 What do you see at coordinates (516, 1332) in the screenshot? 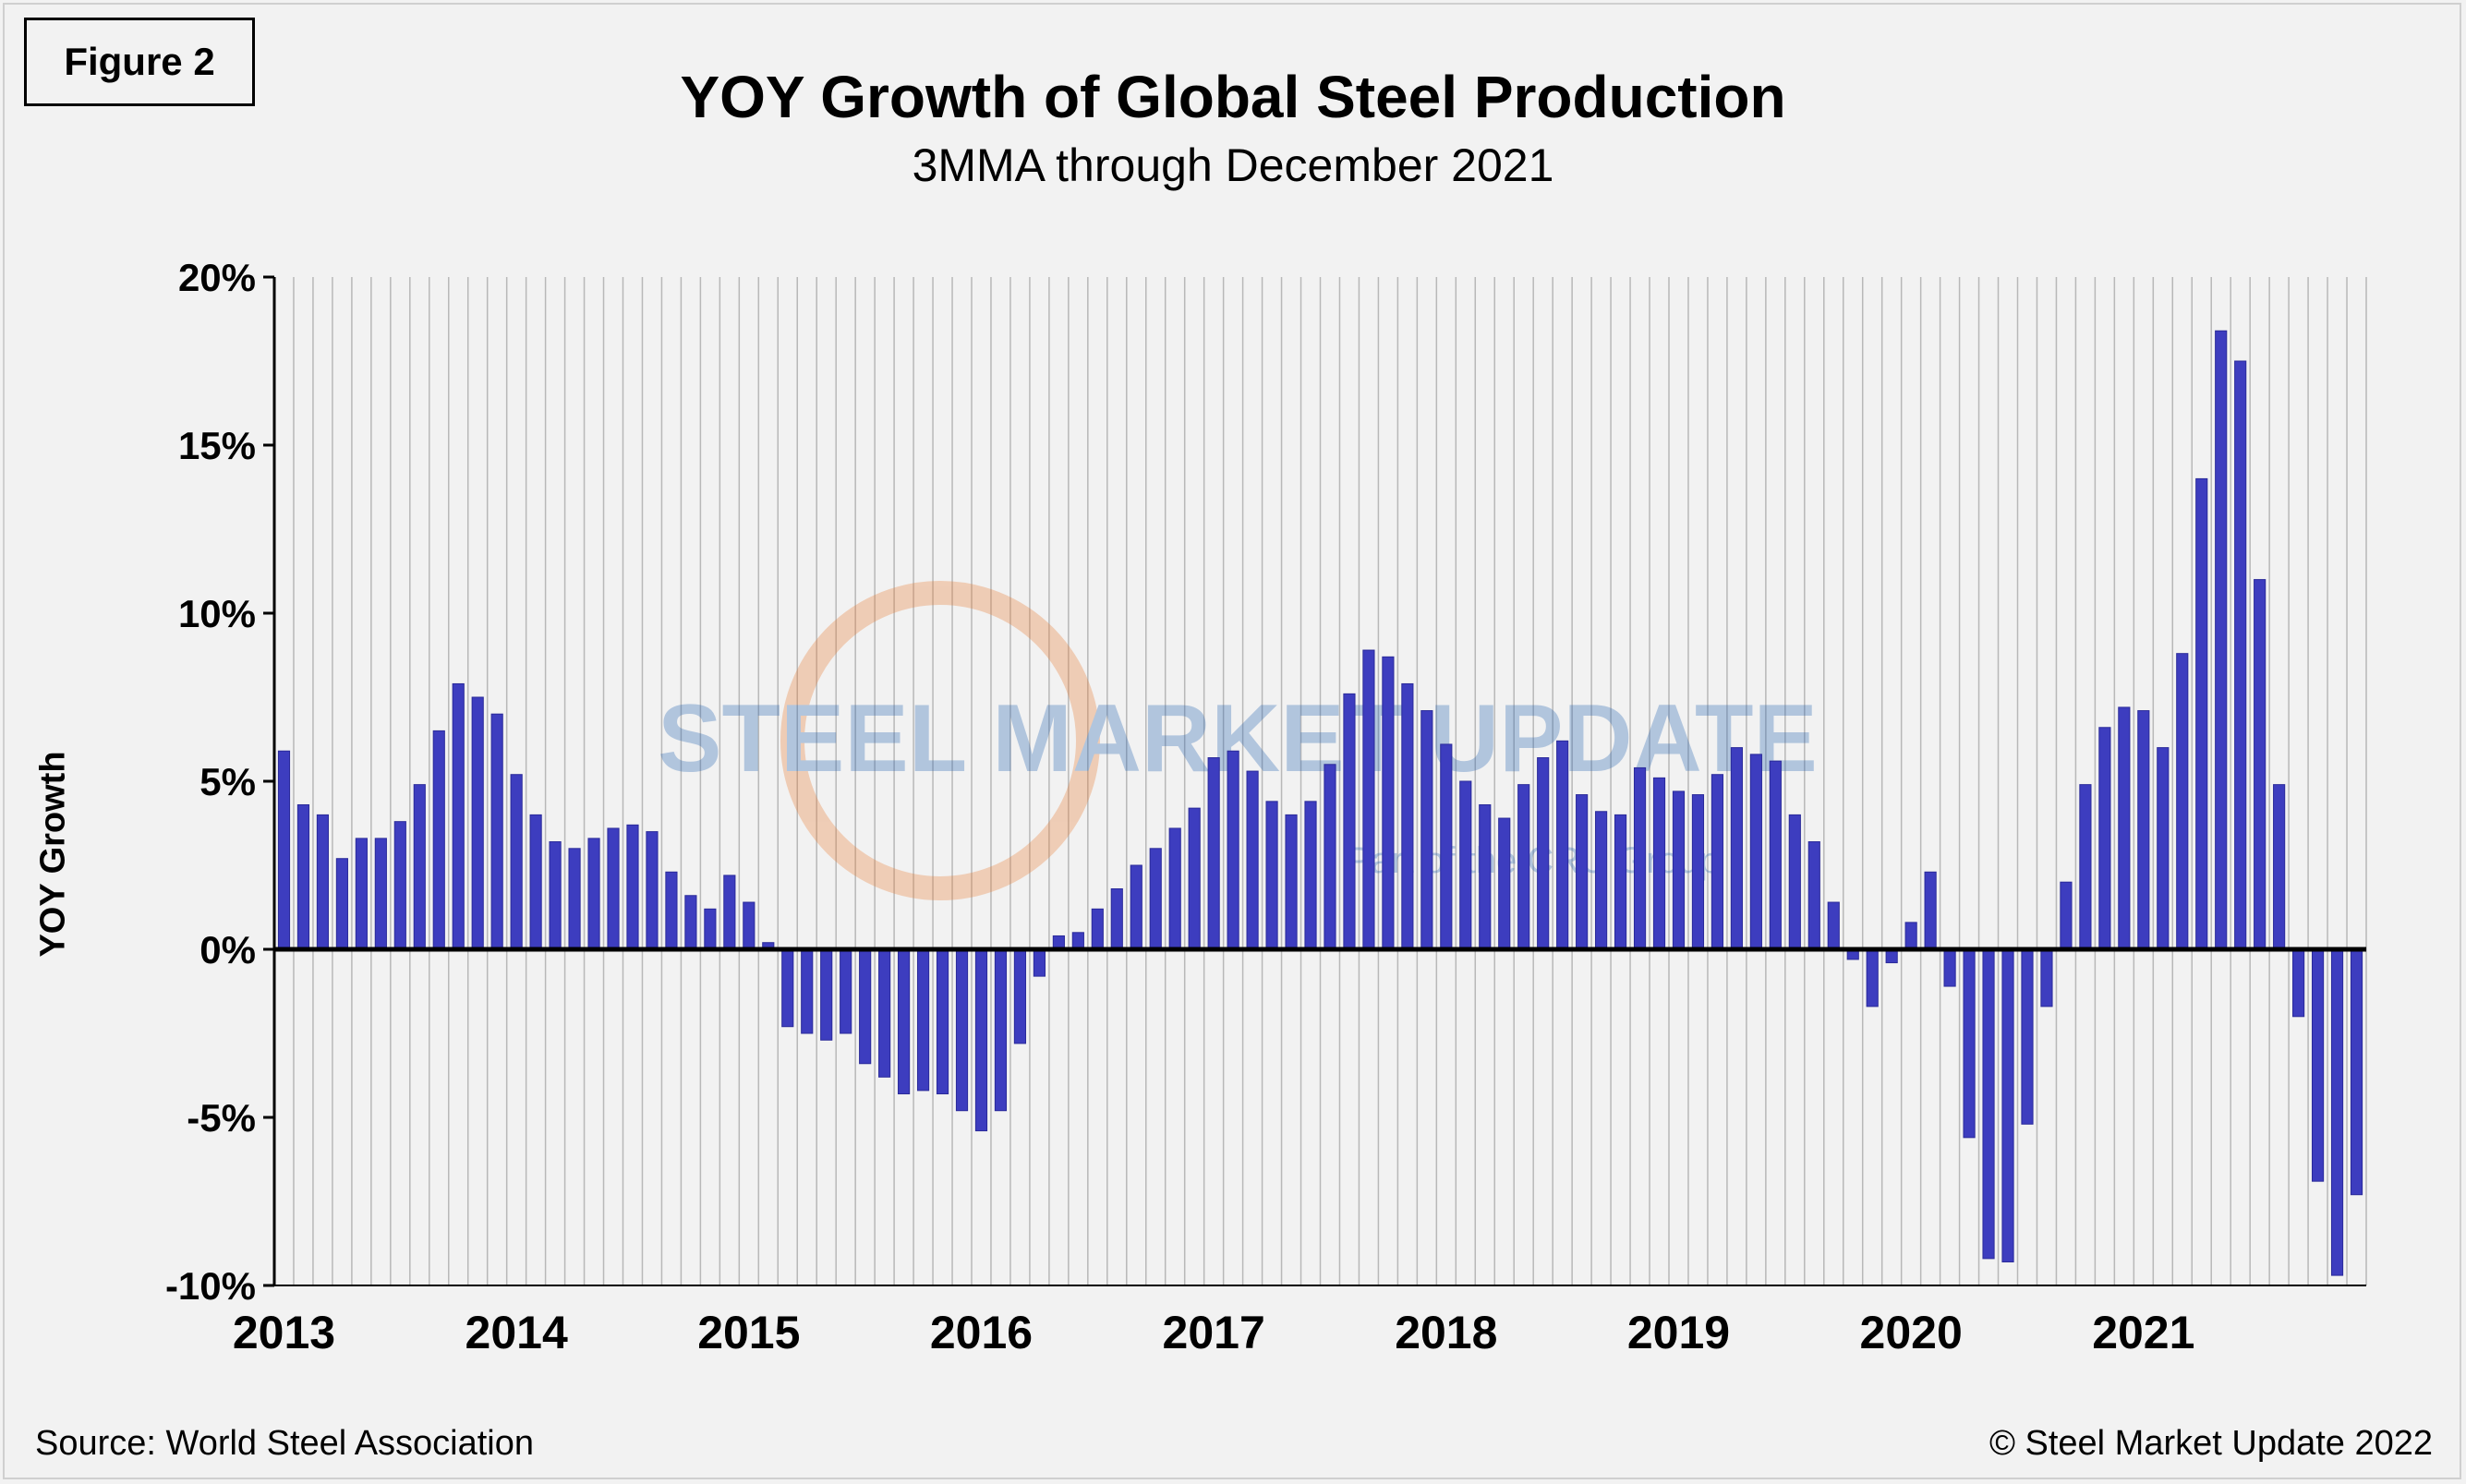
I see `x-tick-label: 2014` at bounding box center [516, 1332].